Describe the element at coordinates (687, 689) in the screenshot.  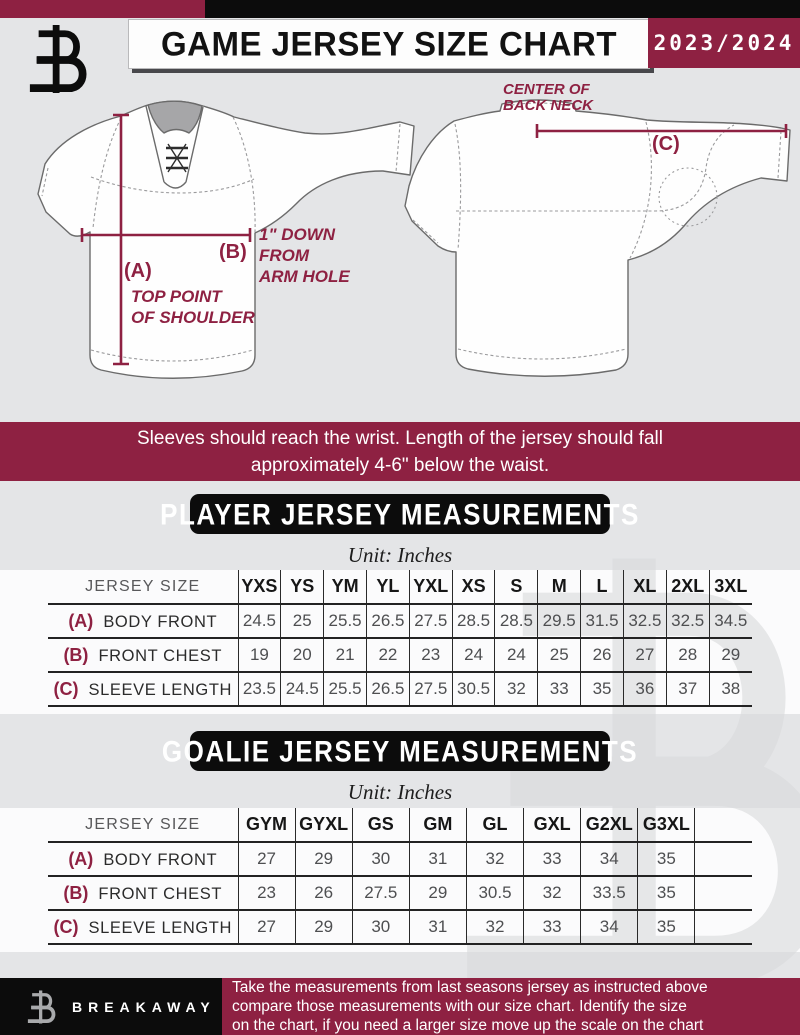
I see `measurement-cell: 37` at that location.